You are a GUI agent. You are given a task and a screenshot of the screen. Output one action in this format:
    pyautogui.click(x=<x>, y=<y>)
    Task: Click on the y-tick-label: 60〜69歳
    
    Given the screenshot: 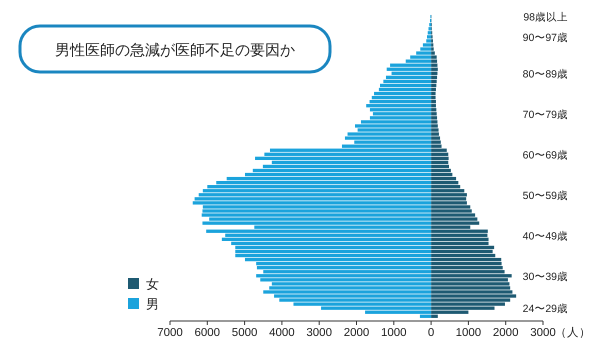 What is the action you would take?
    pyautogui.click(x=545, y=155)
    